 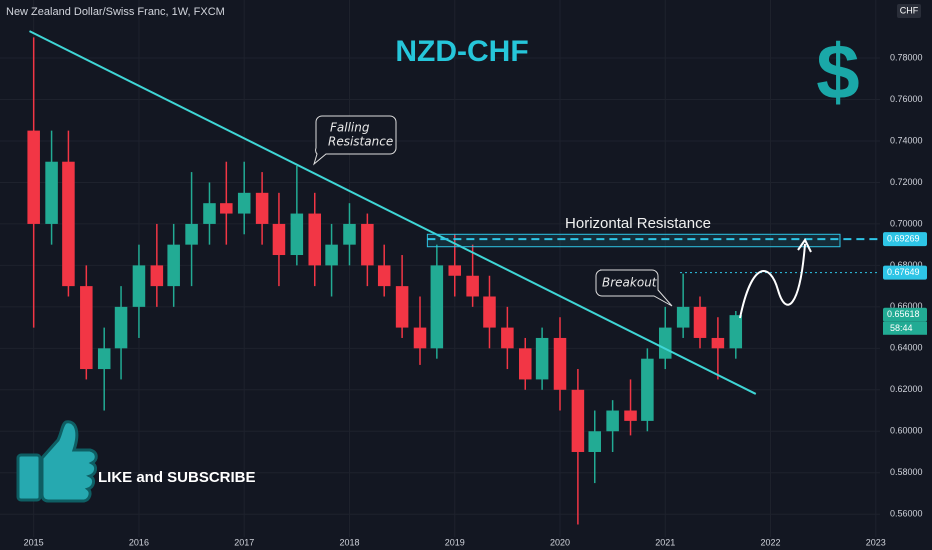 I want to click on thumbs-up-icon, so click(x=57, y=461).